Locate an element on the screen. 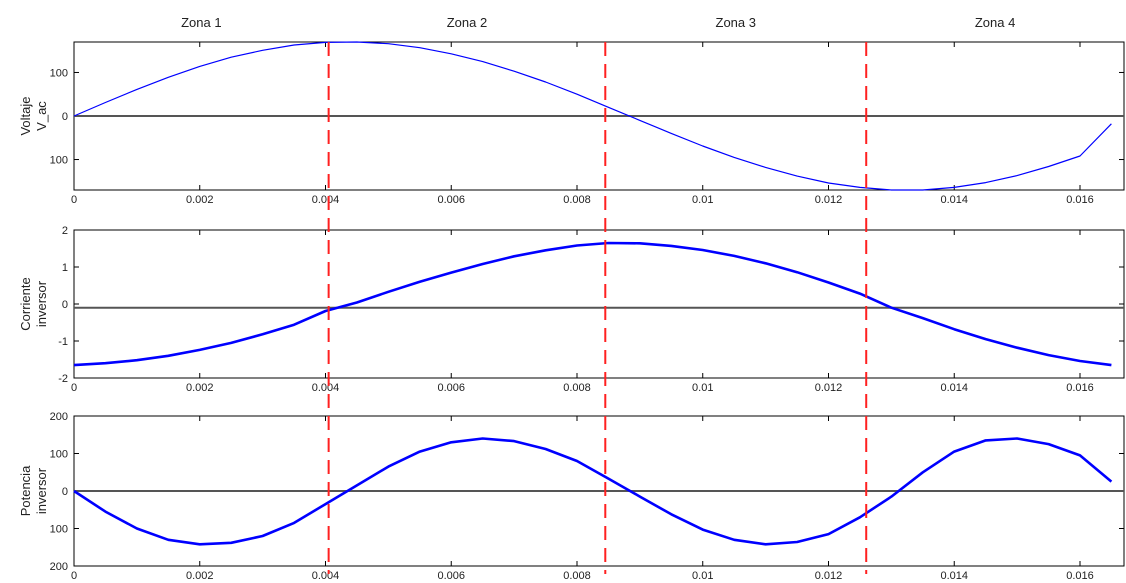 The image size is (1126, 583). y-tick-label: -1 is located at coordinates (63, 342).